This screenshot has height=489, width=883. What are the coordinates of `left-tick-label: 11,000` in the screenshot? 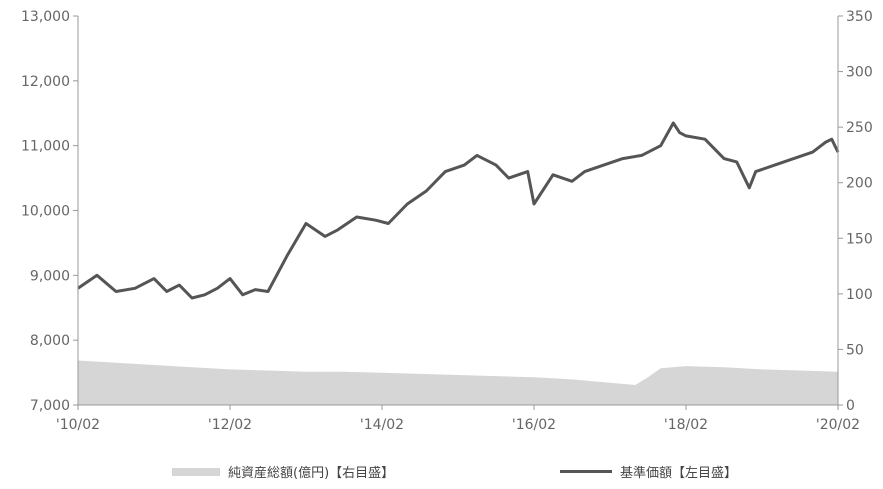 It's located at (45, 147).